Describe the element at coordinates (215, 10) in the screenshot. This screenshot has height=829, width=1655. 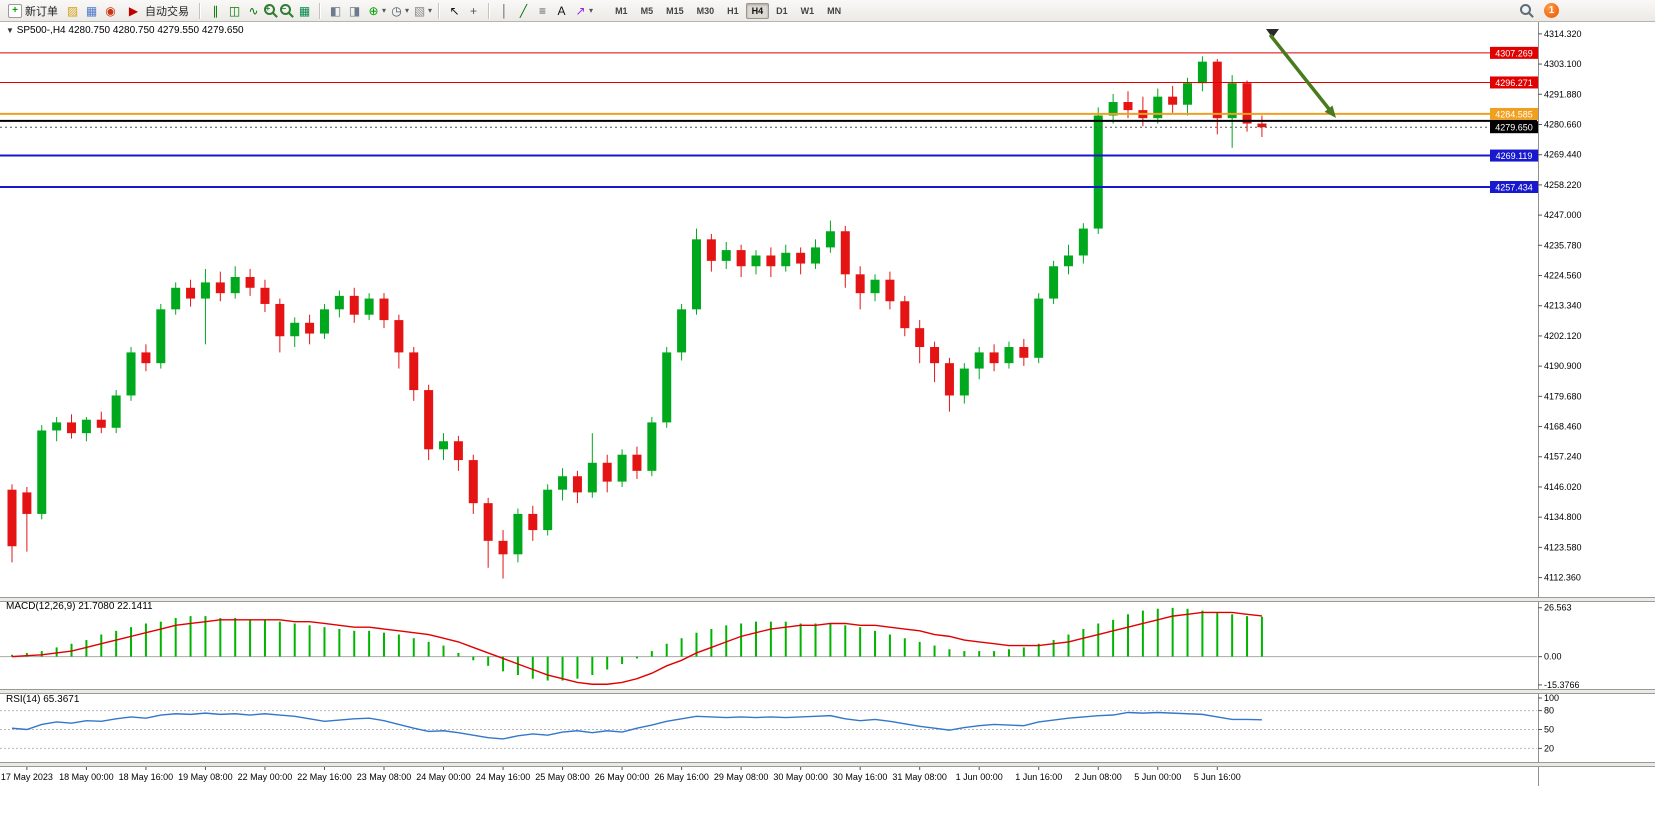
I see `bar-chart-icon: ∥` at that location.